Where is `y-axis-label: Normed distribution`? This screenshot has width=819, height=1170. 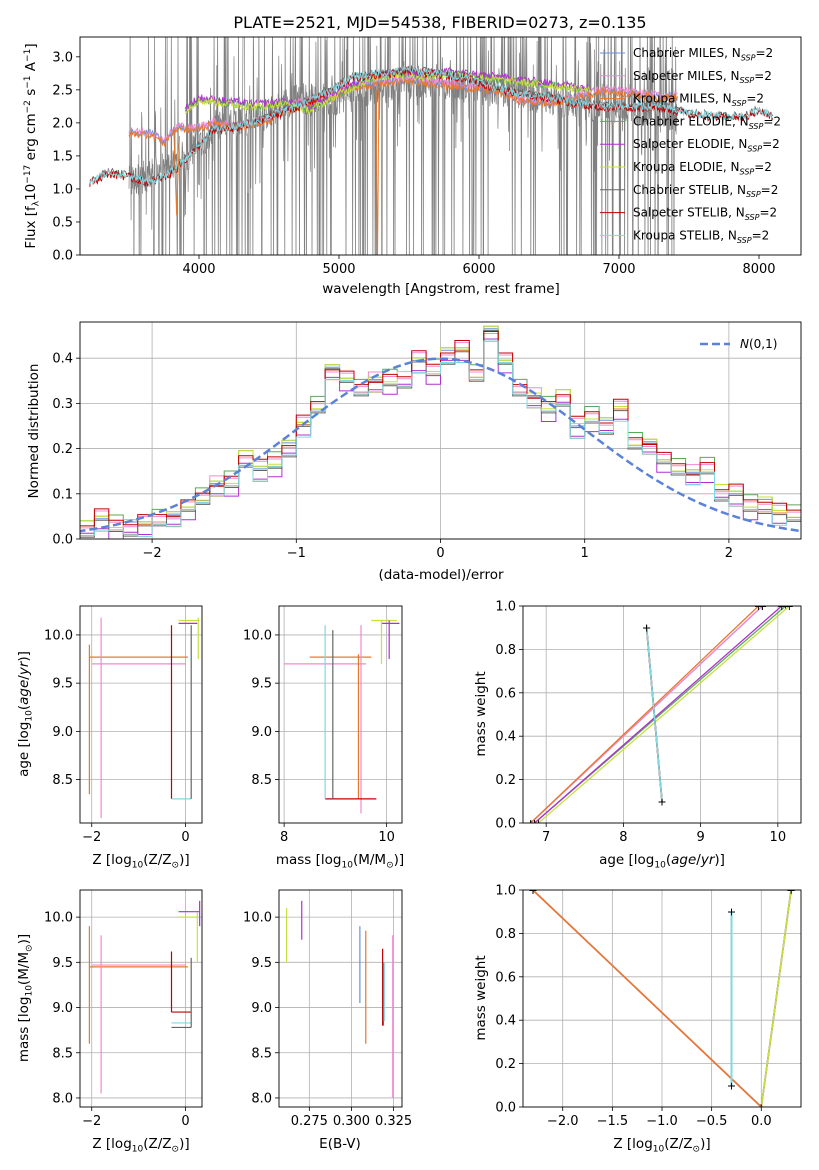
y-axis-label: Normed distribution is located at coordinates (34, 431).